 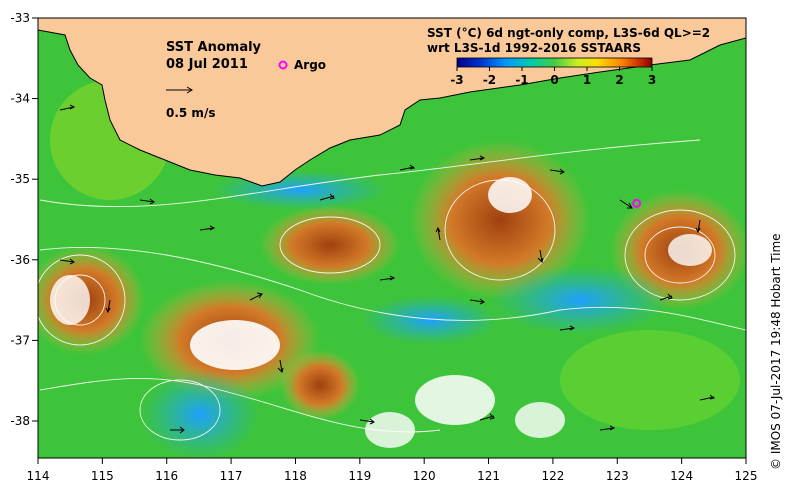 I want to click on x-tick-label: 115, so click(x=102, y=476).